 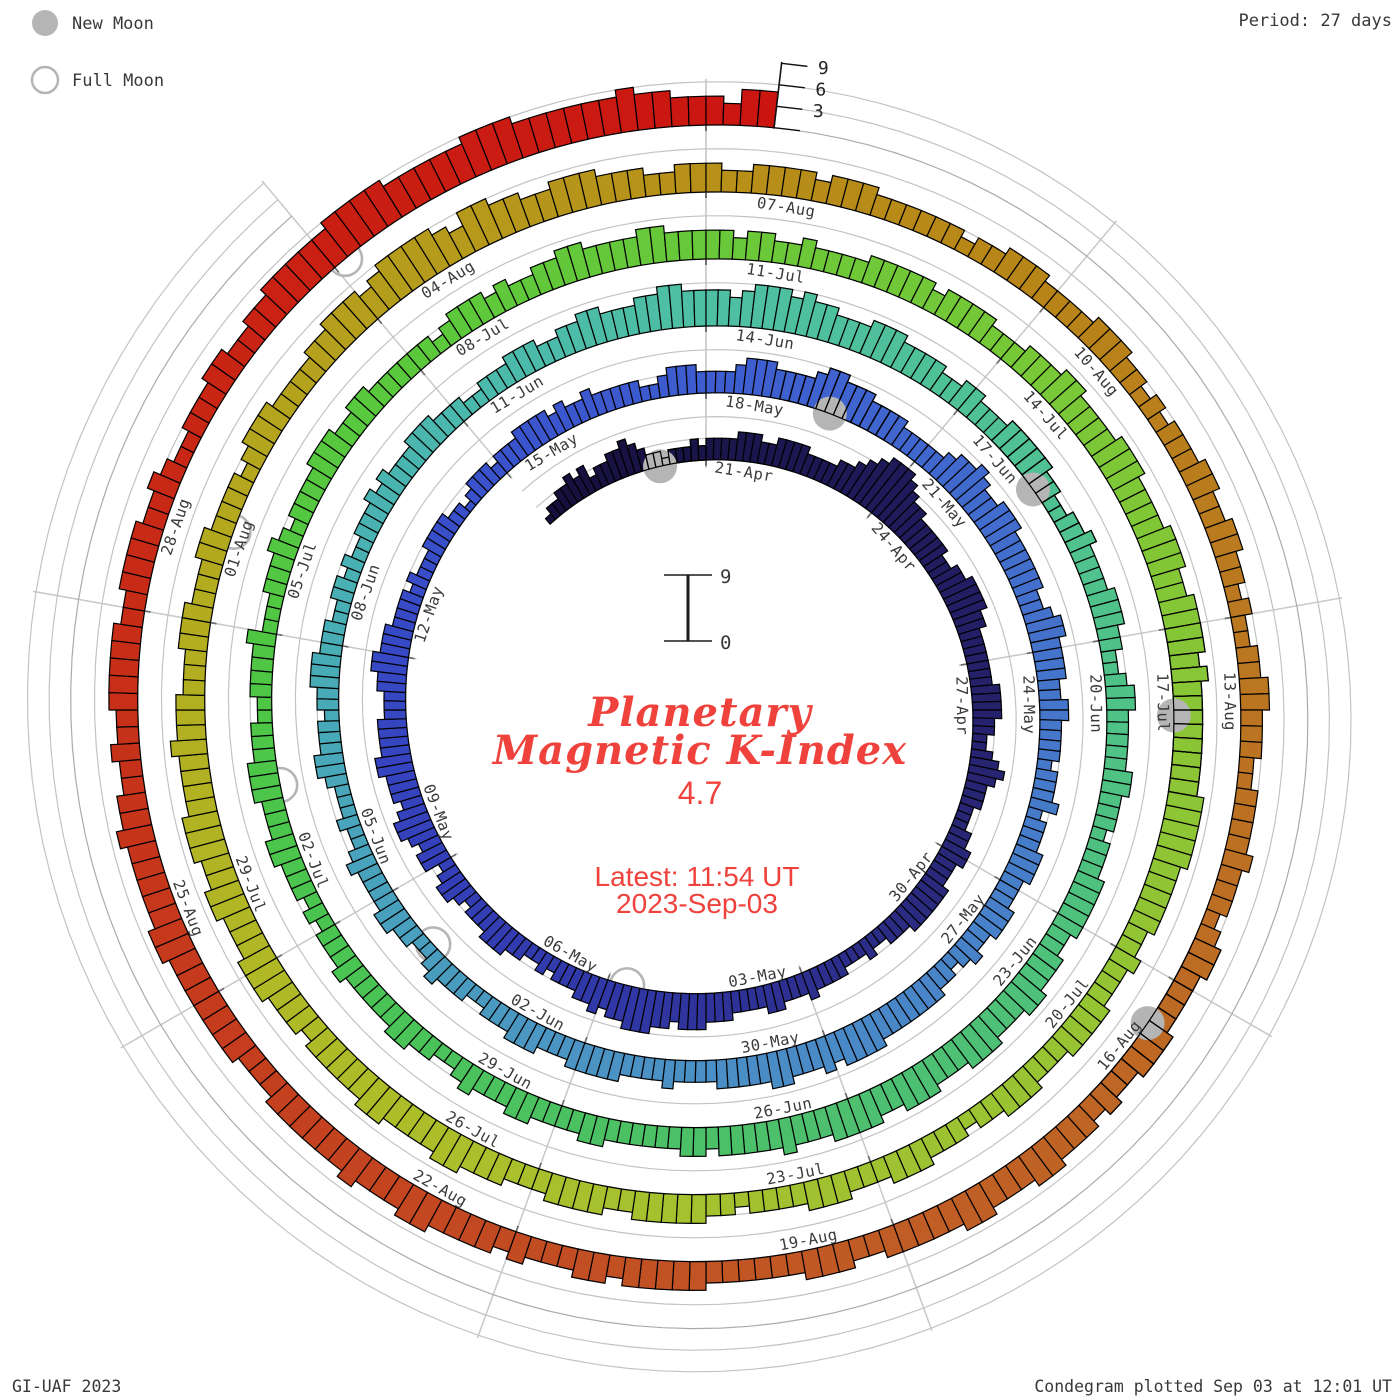 What do you see at coordinates (113, 24) in the screenshot?
I see `legend-new-moon-label: New Moon` at bounding box center [113, 24].